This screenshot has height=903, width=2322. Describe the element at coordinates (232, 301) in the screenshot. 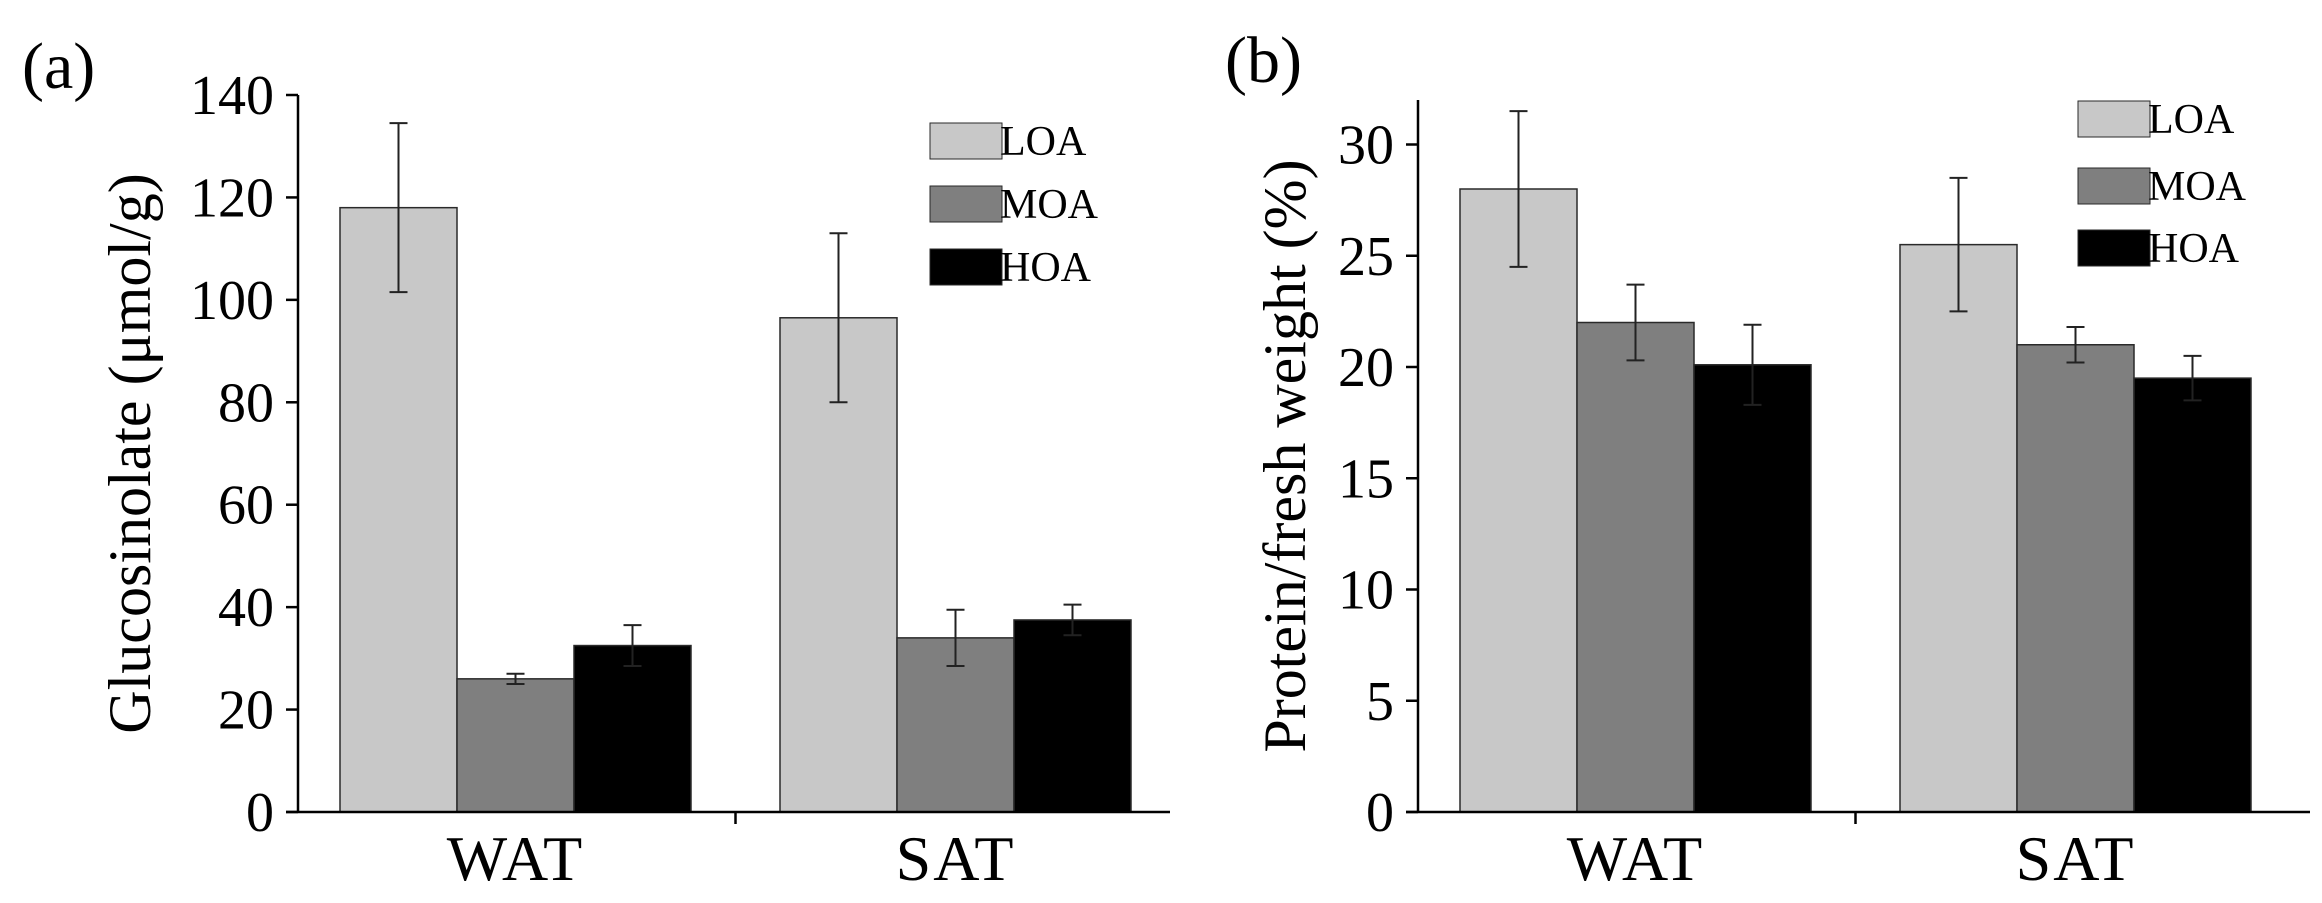

I see `y-tick-label: 100` at that location.